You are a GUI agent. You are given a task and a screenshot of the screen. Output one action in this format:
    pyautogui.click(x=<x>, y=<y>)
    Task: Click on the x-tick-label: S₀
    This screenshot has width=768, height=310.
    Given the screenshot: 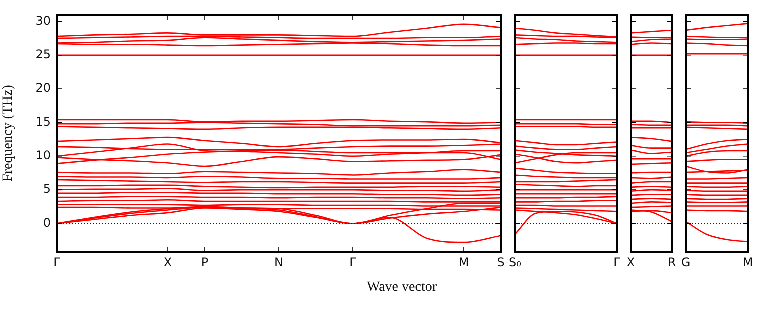 What is the action you would take?
    pyautogui.click(x=515, y=262)
    